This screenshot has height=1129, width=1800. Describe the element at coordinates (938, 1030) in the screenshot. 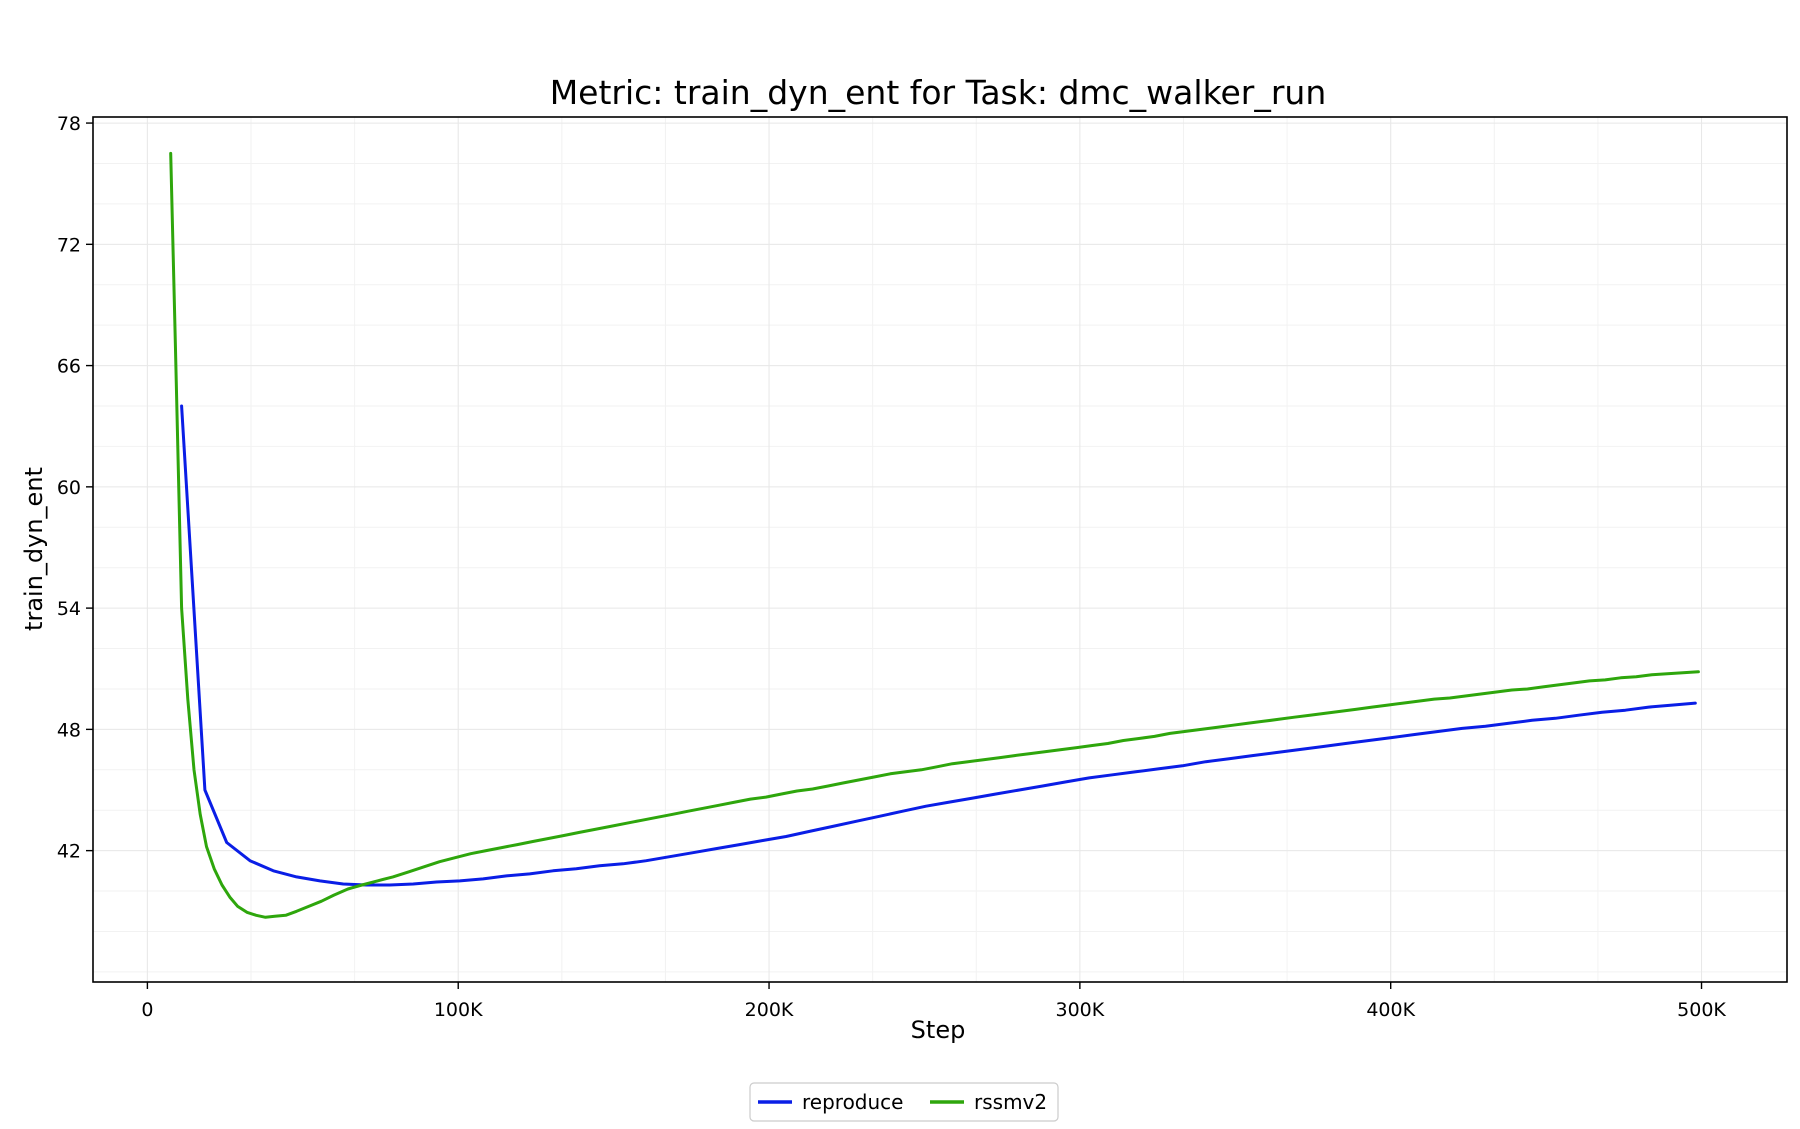

I see `x-axis-label: Step` at that location.